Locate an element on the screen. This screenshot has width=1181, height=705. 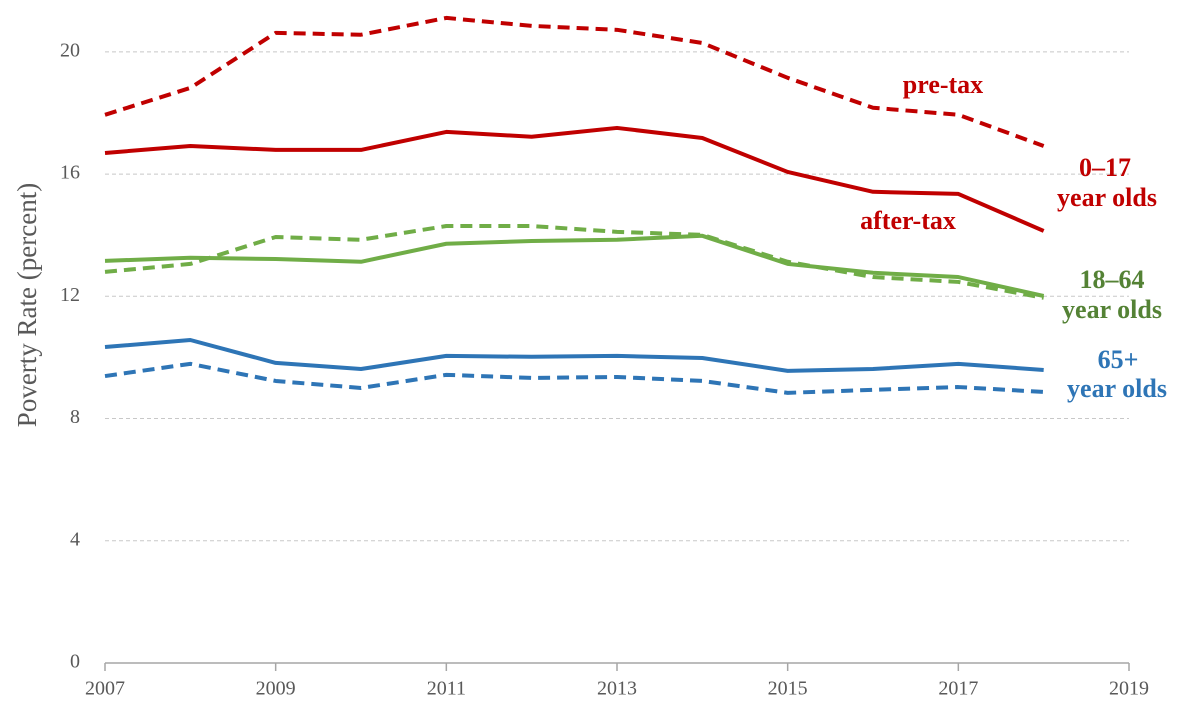
y-tick-label: 0 is located at coordinates (75, 662).